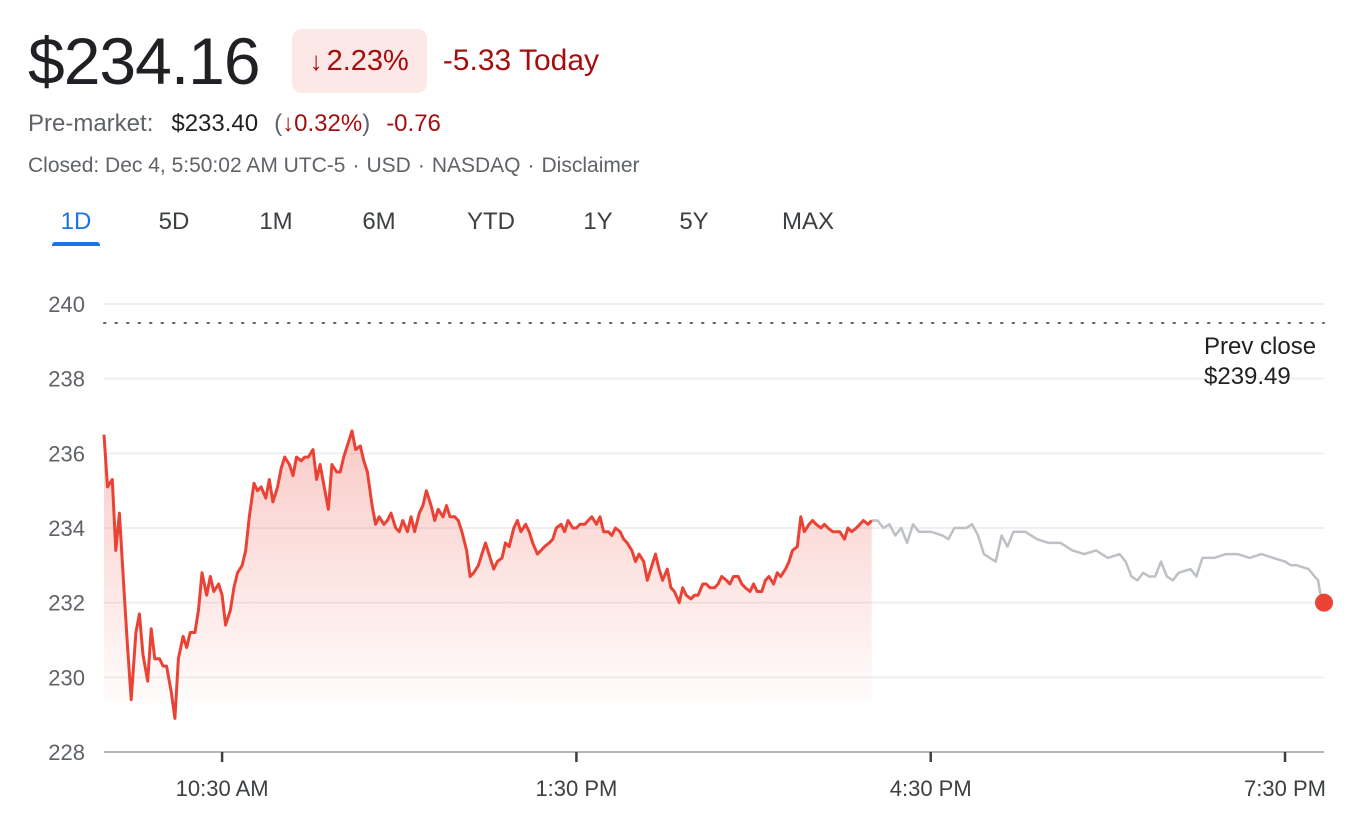  I want to click on premarket-percent-value: 0.32%, so click(328, 123).